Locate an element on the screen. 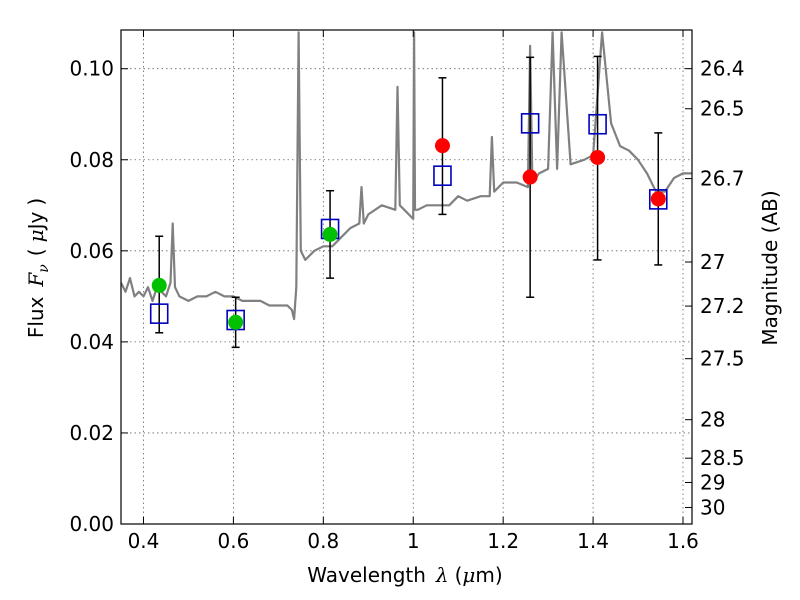 The image size is (800, 600). mag-tick-label: 27.5 is located at coordinates (722, 359).